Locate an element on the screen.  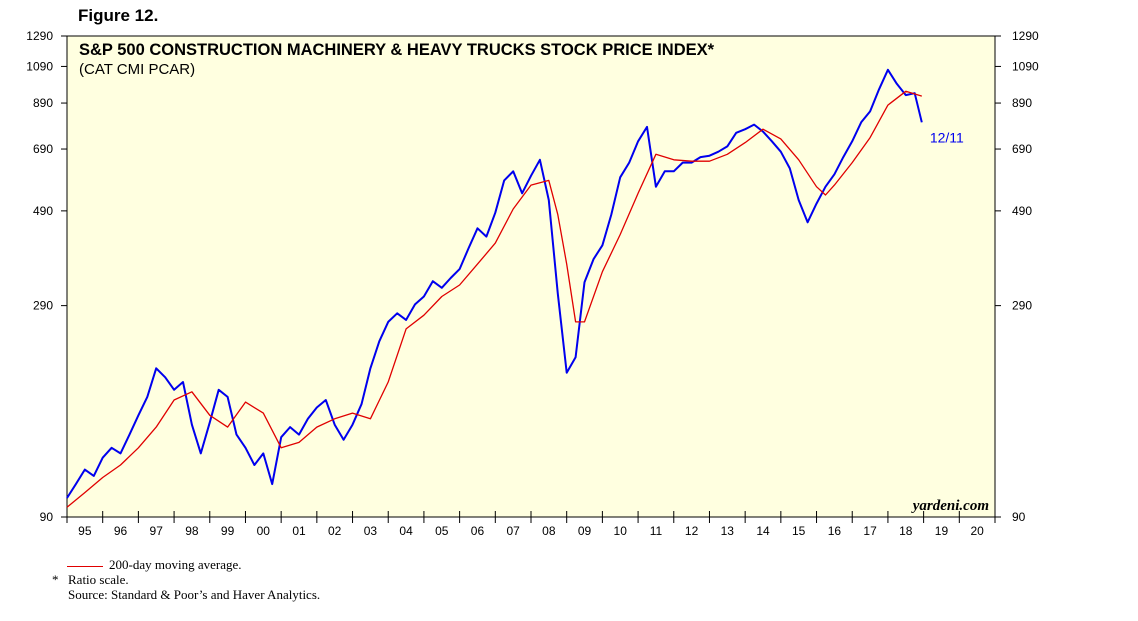
x-tick-label: 01 is located at coordinates (299, 531).